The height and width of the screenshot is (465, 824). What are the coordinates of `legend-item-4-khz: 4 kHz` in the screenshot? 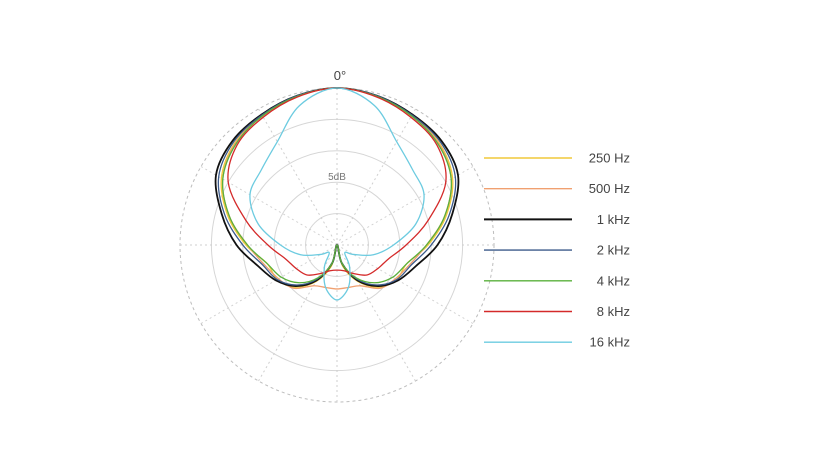 It's located at (557, 280).